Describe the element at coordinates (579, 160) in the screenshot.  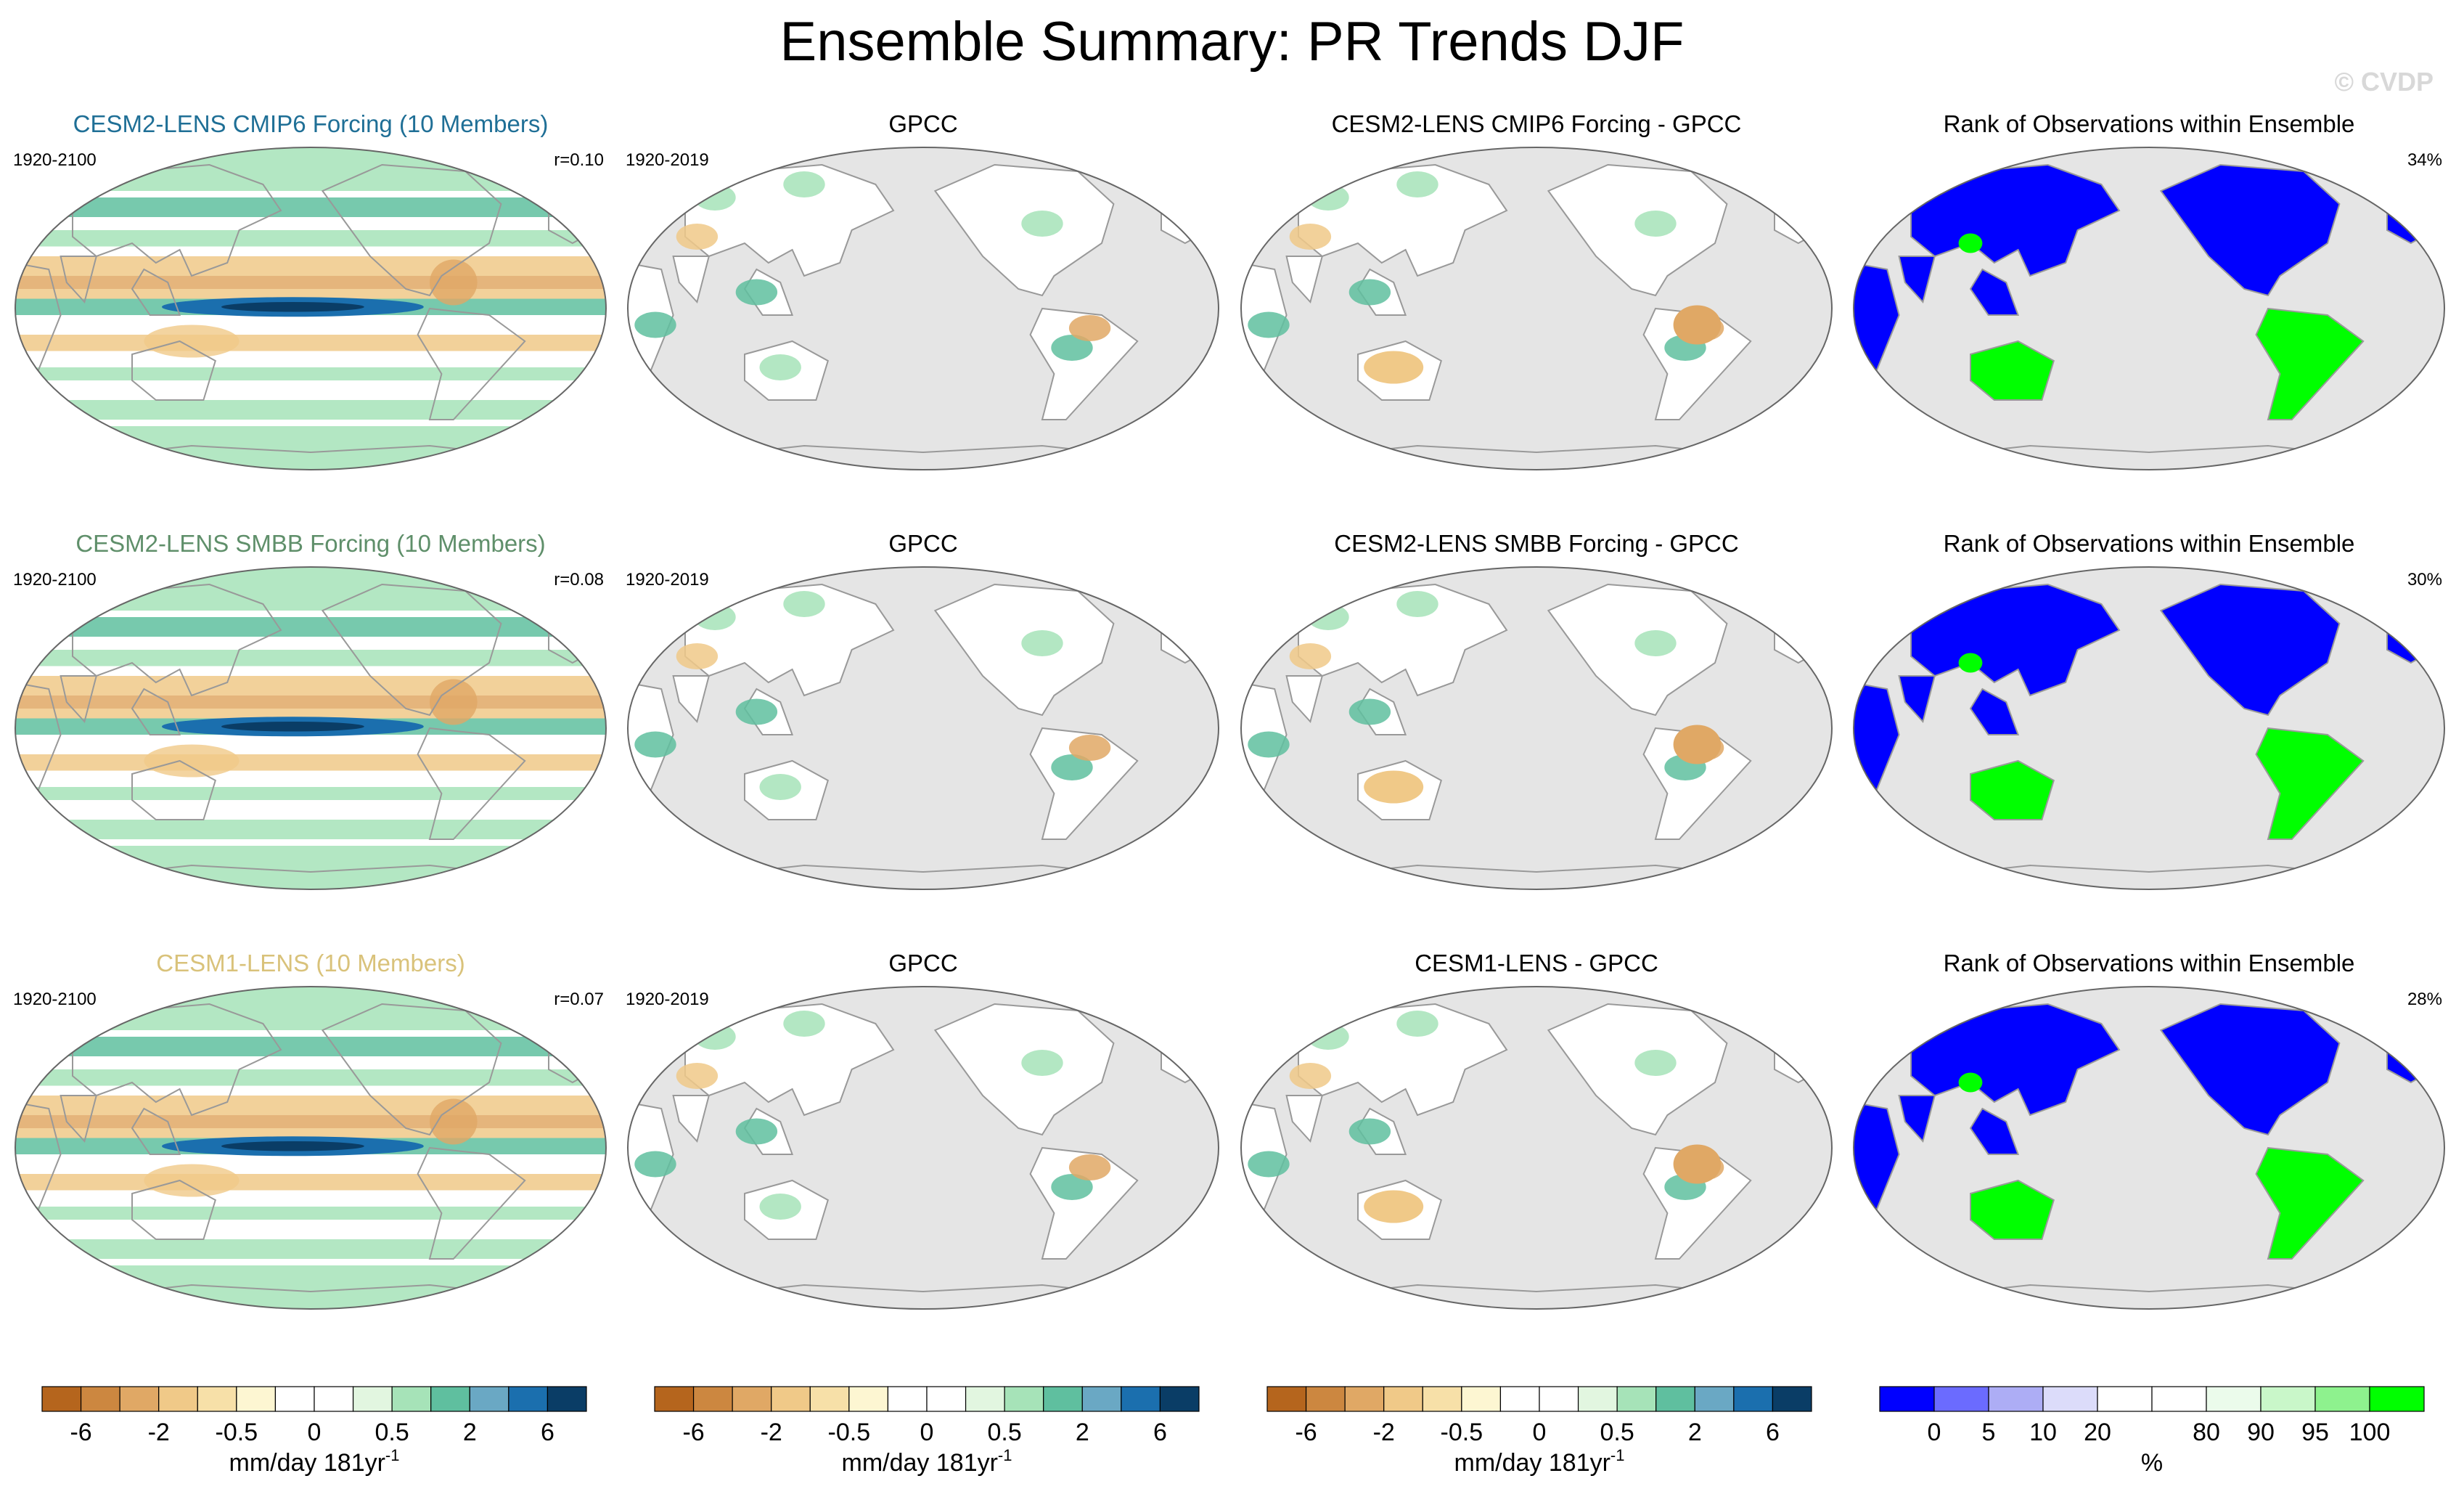
I see `pattern-correlation-label: r=0.10` at that location.